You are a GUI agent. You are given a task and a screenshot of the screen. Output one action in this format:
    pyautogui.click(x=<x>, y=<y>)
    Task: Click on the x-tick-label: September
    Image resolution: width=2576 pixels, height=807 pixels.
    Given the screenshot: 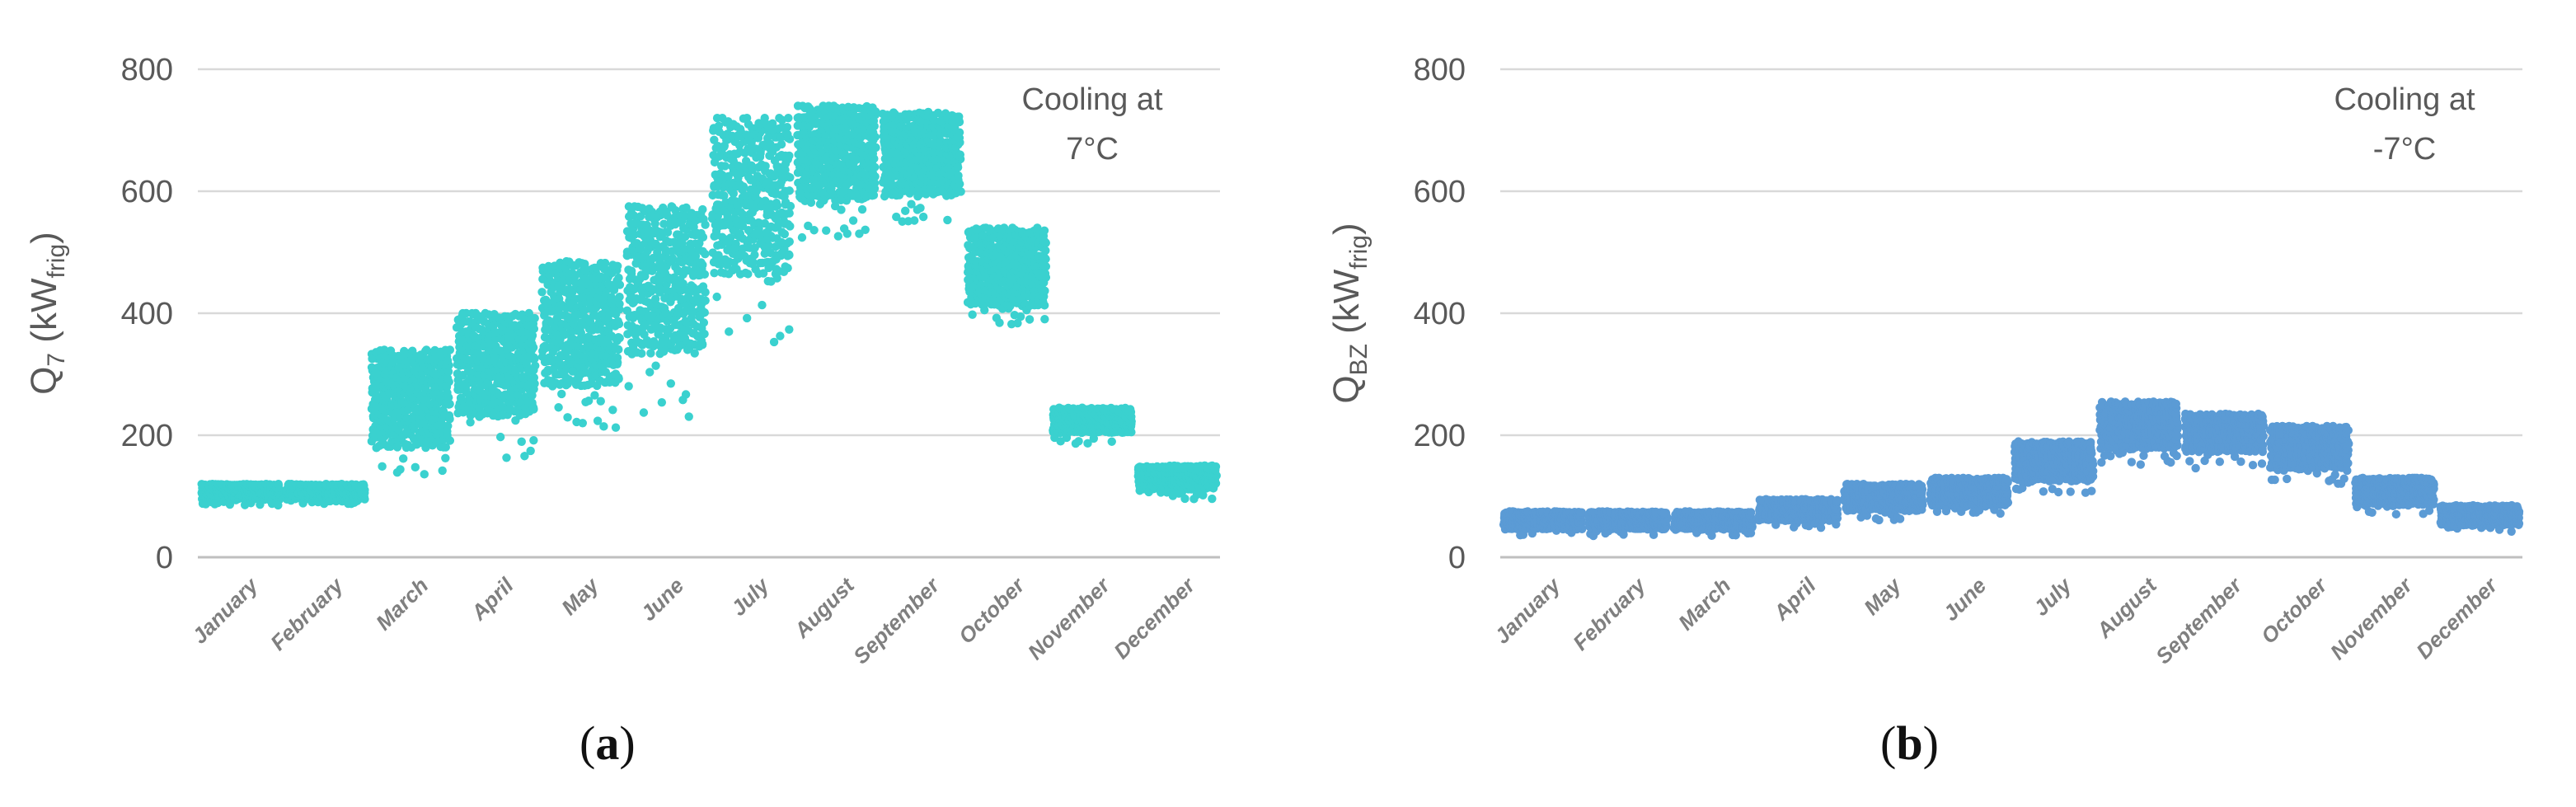 What is the action you would take?
    pyautogui.click(x=896, y=620)
    